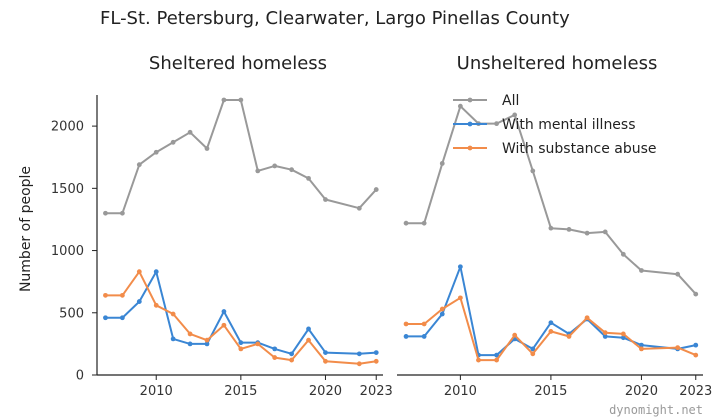  What do you see at coordinates (557, 63) in the screenshot?
I see `panel-title: Unsheltered homeless` at bounding box center [557, 63].